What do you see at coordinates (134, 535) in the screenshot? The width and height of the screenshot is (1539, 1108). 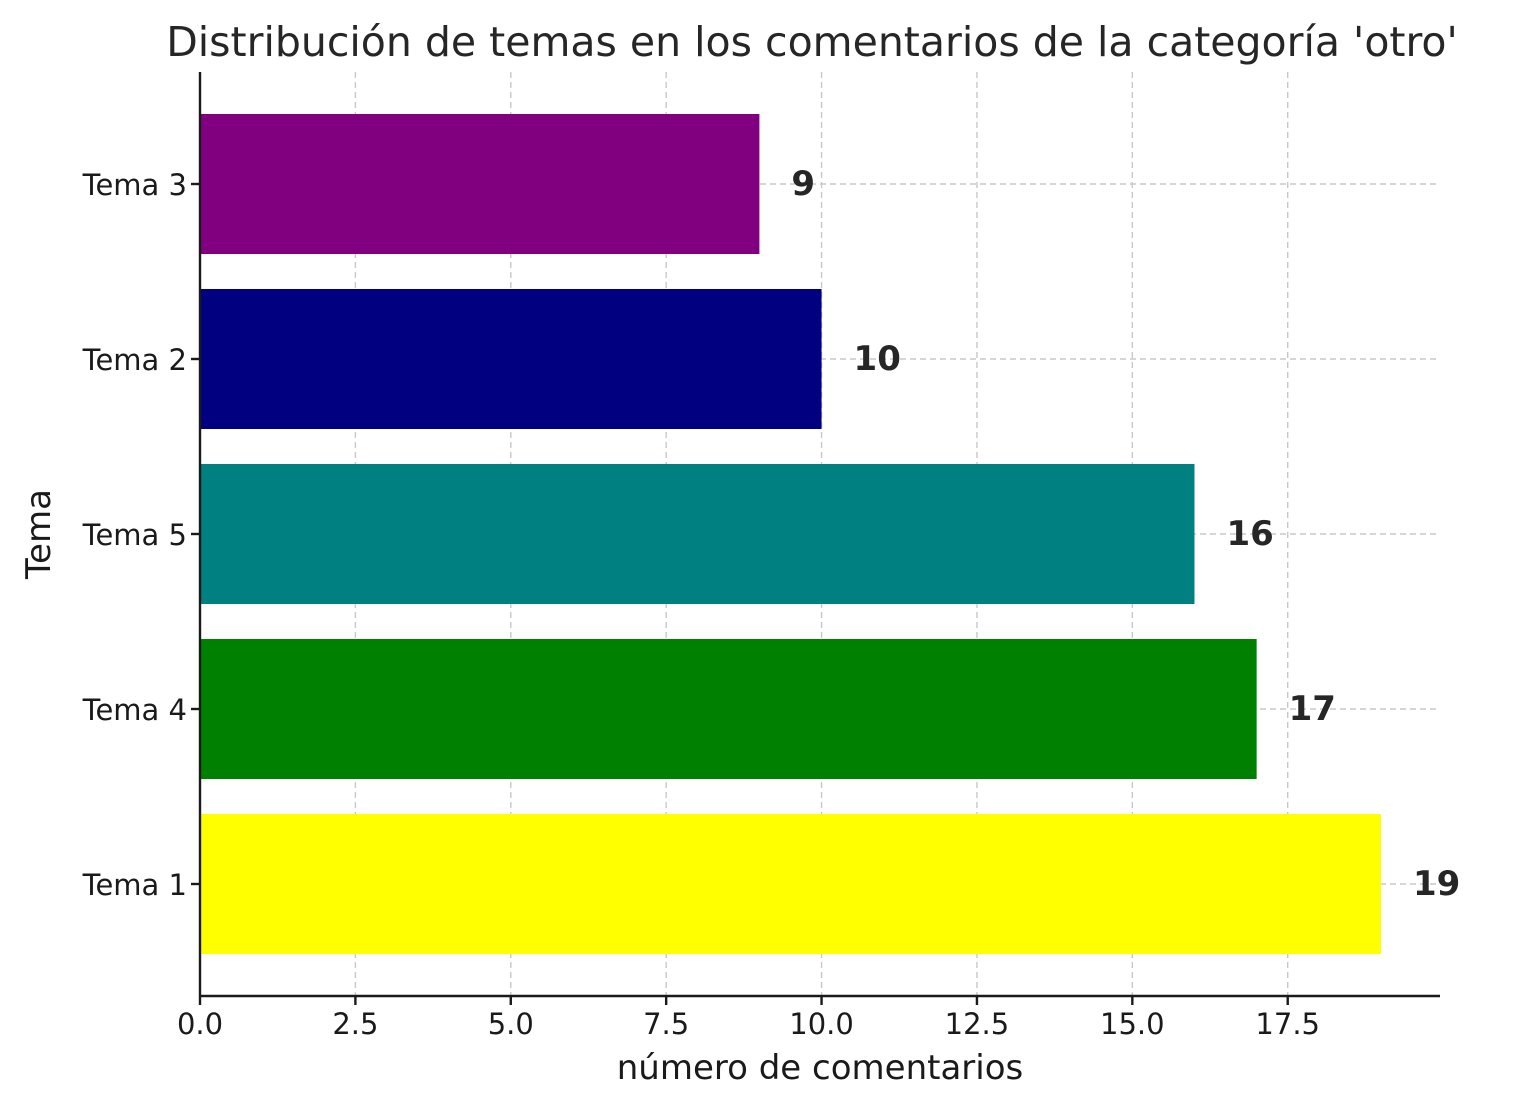 I see `y-tick-label: Tema 5` at bounding box center [134, 535].